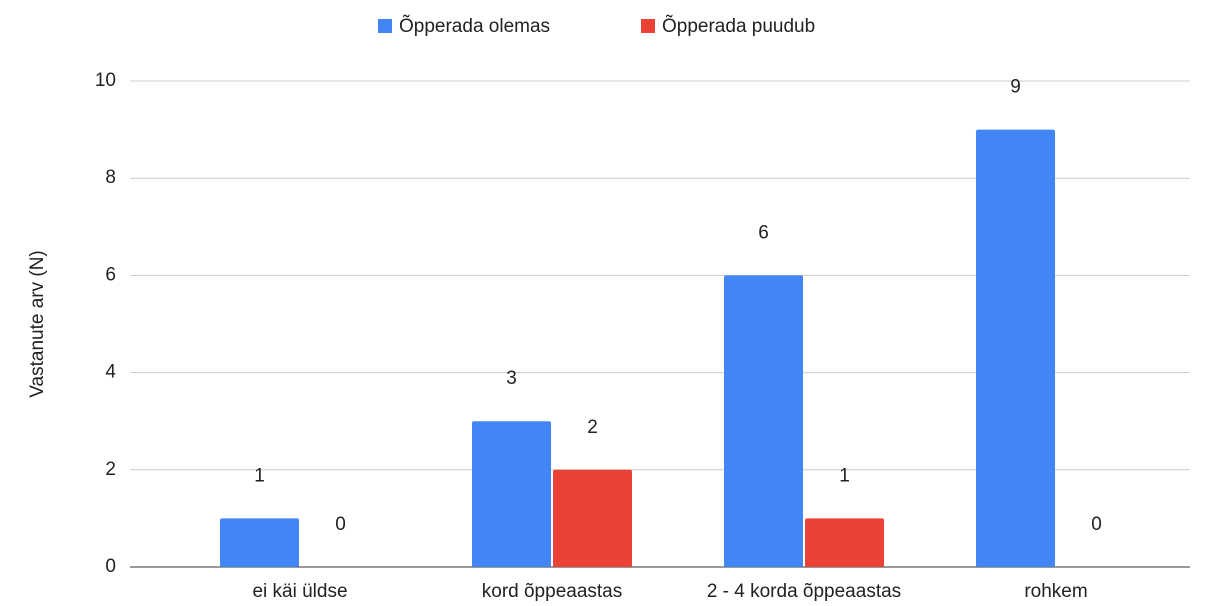 The width and height of the screenshot is (1216, 606). Describe the element at coordinates (110, 274) in the screenshot. I see `y-tick-label: 6` at that location.